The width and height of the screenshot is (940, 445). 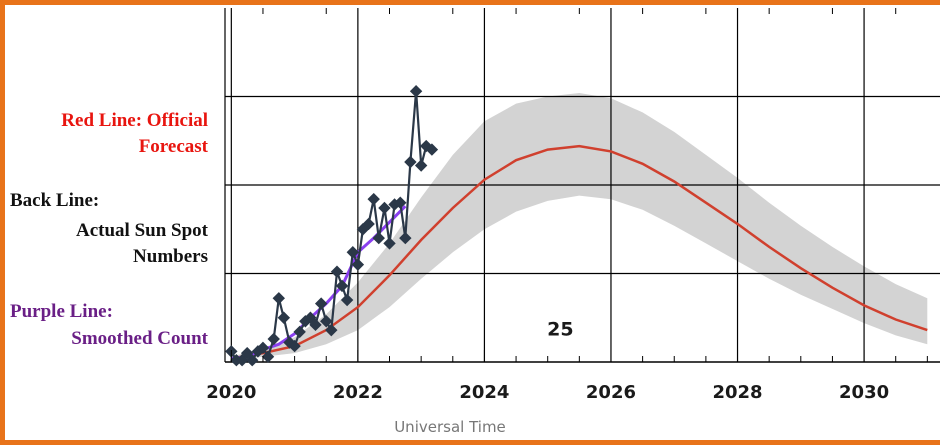 I want to click on x-tick-label-2024: 2024, so click(x=484, y=392).